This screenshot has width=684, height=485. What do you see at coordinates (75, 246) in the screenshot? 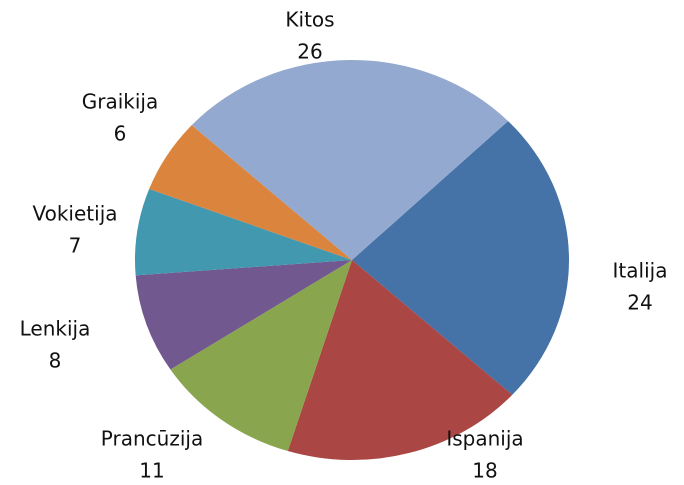
I see `slice-value: 7` at bounding box center [75, 246].